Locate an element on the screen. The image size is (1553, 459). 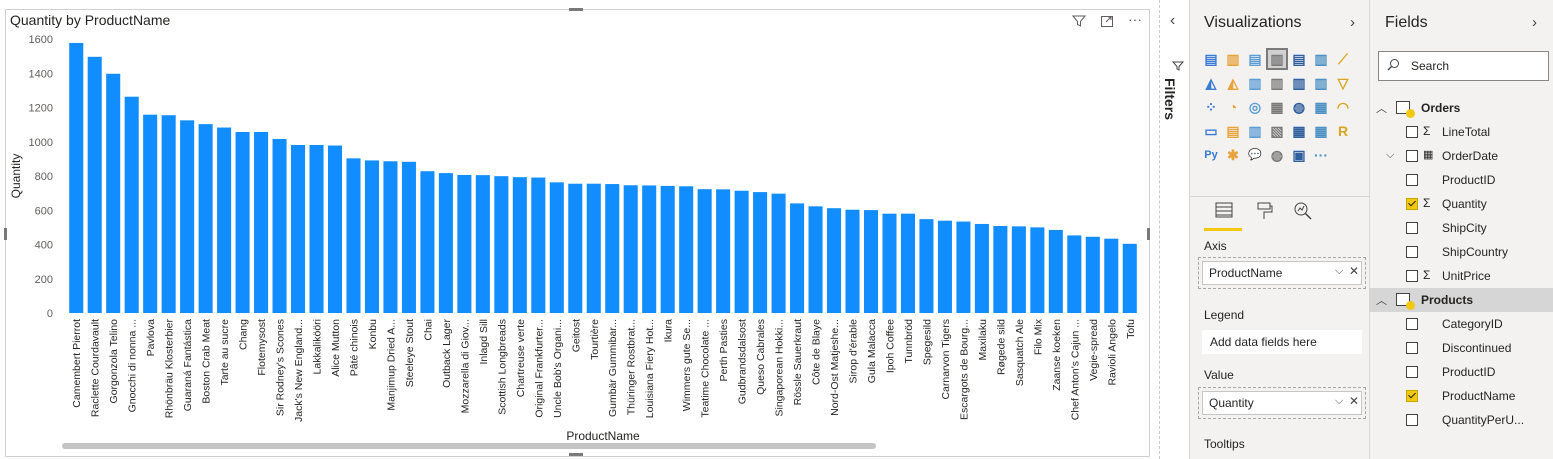
more-options-icon: ··· is located at coordinates (1135, 19).